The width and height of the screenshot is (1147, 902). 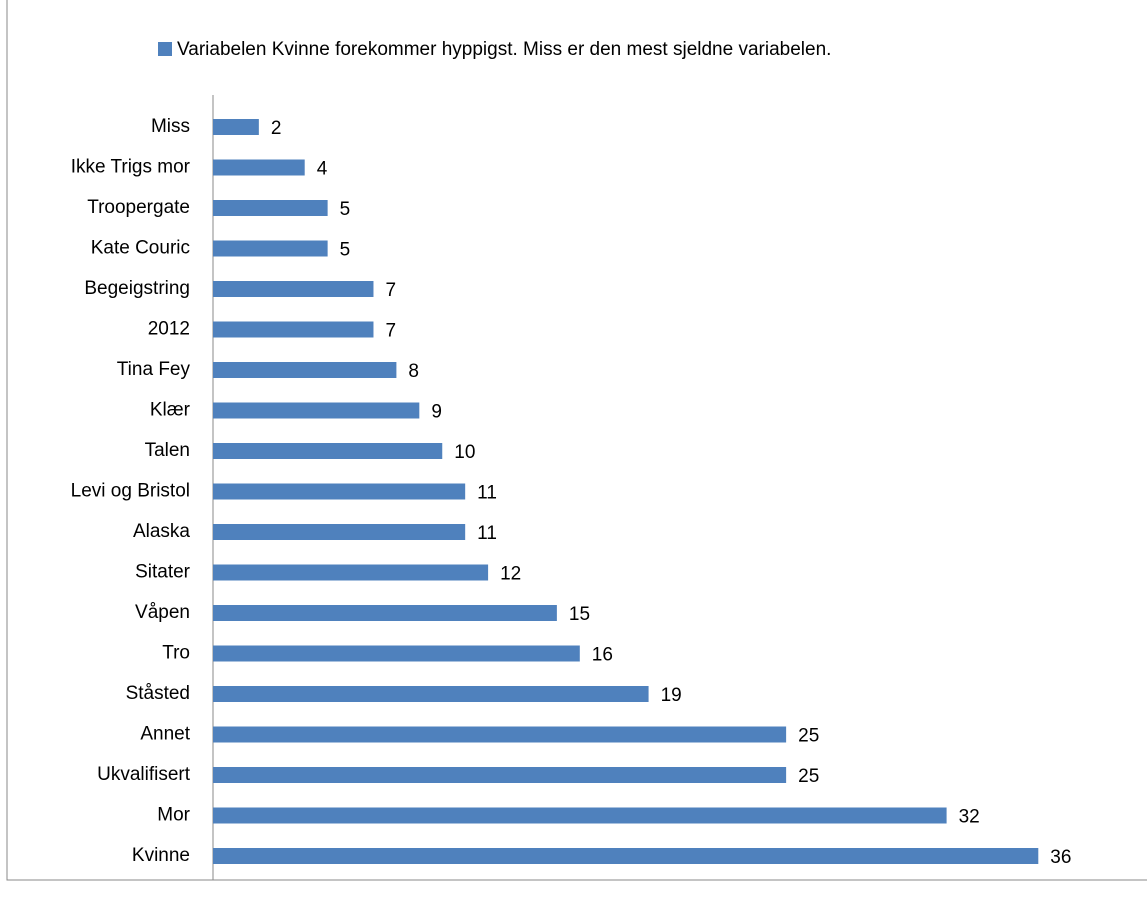 I want to click on data-label: 8, so click(x=413, y=371).